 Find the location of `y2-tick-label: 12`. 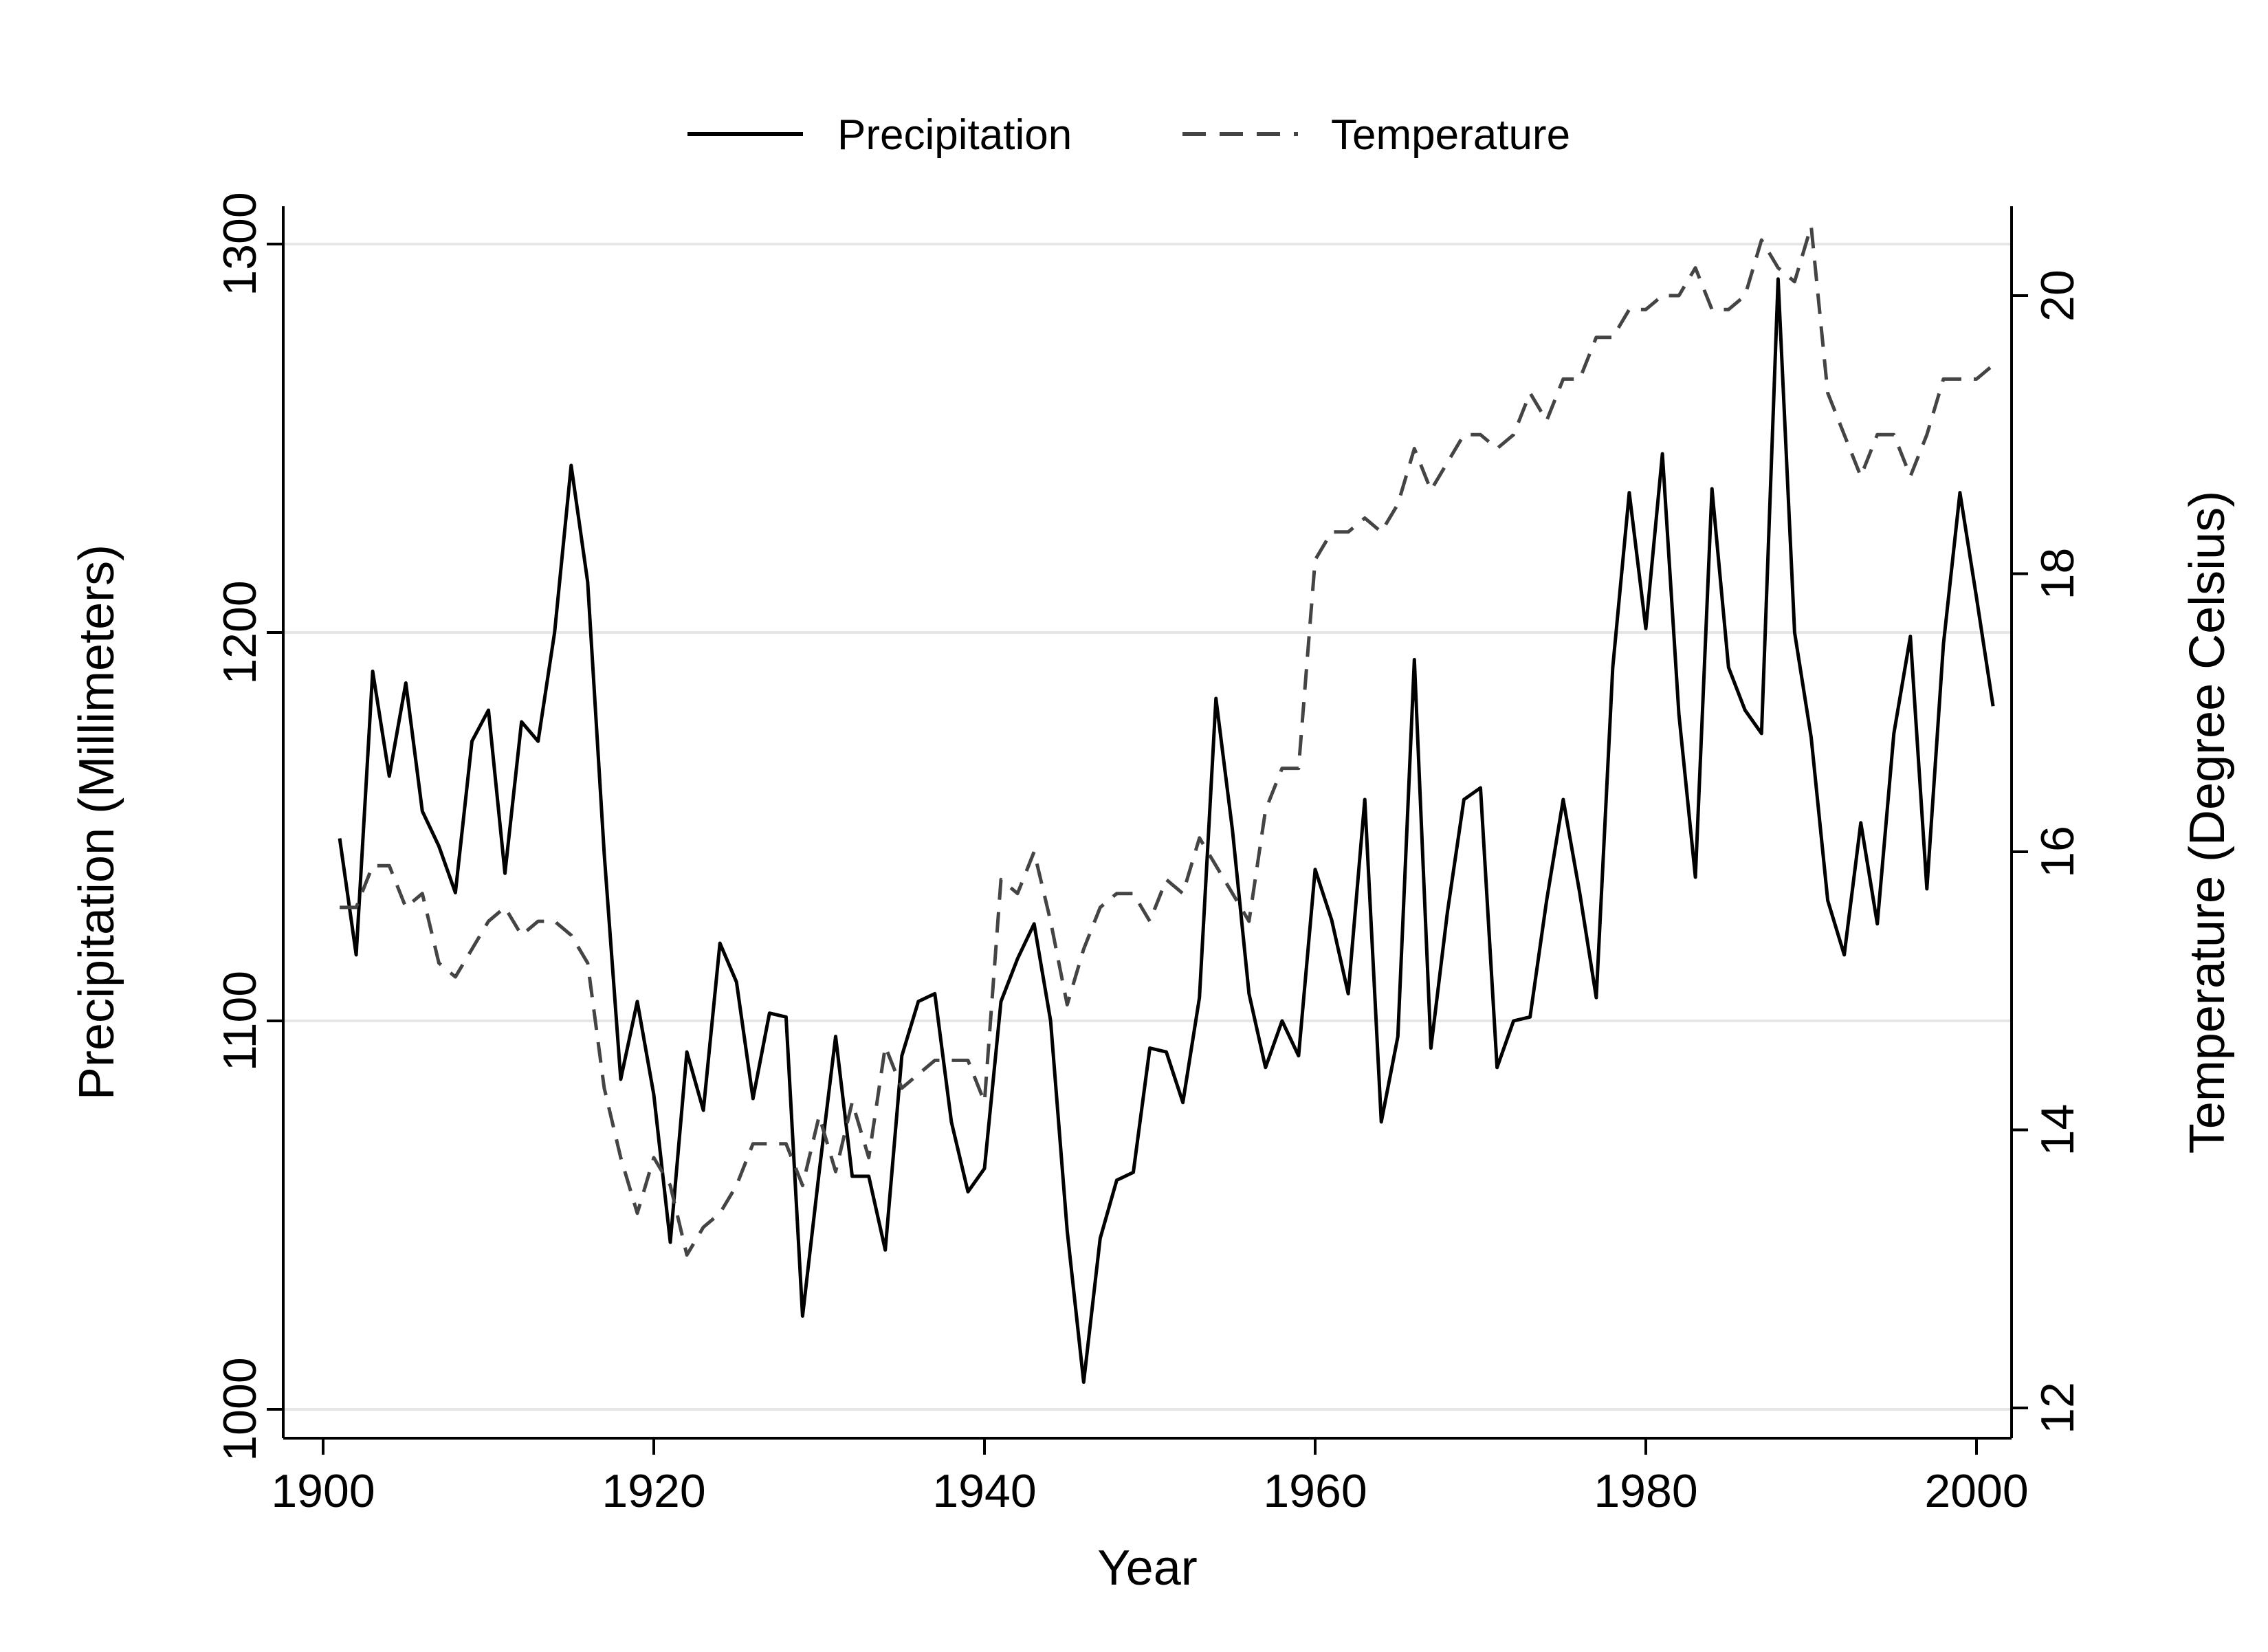

y2-tick-label: 12 is located at coordinates (2058, 1408).